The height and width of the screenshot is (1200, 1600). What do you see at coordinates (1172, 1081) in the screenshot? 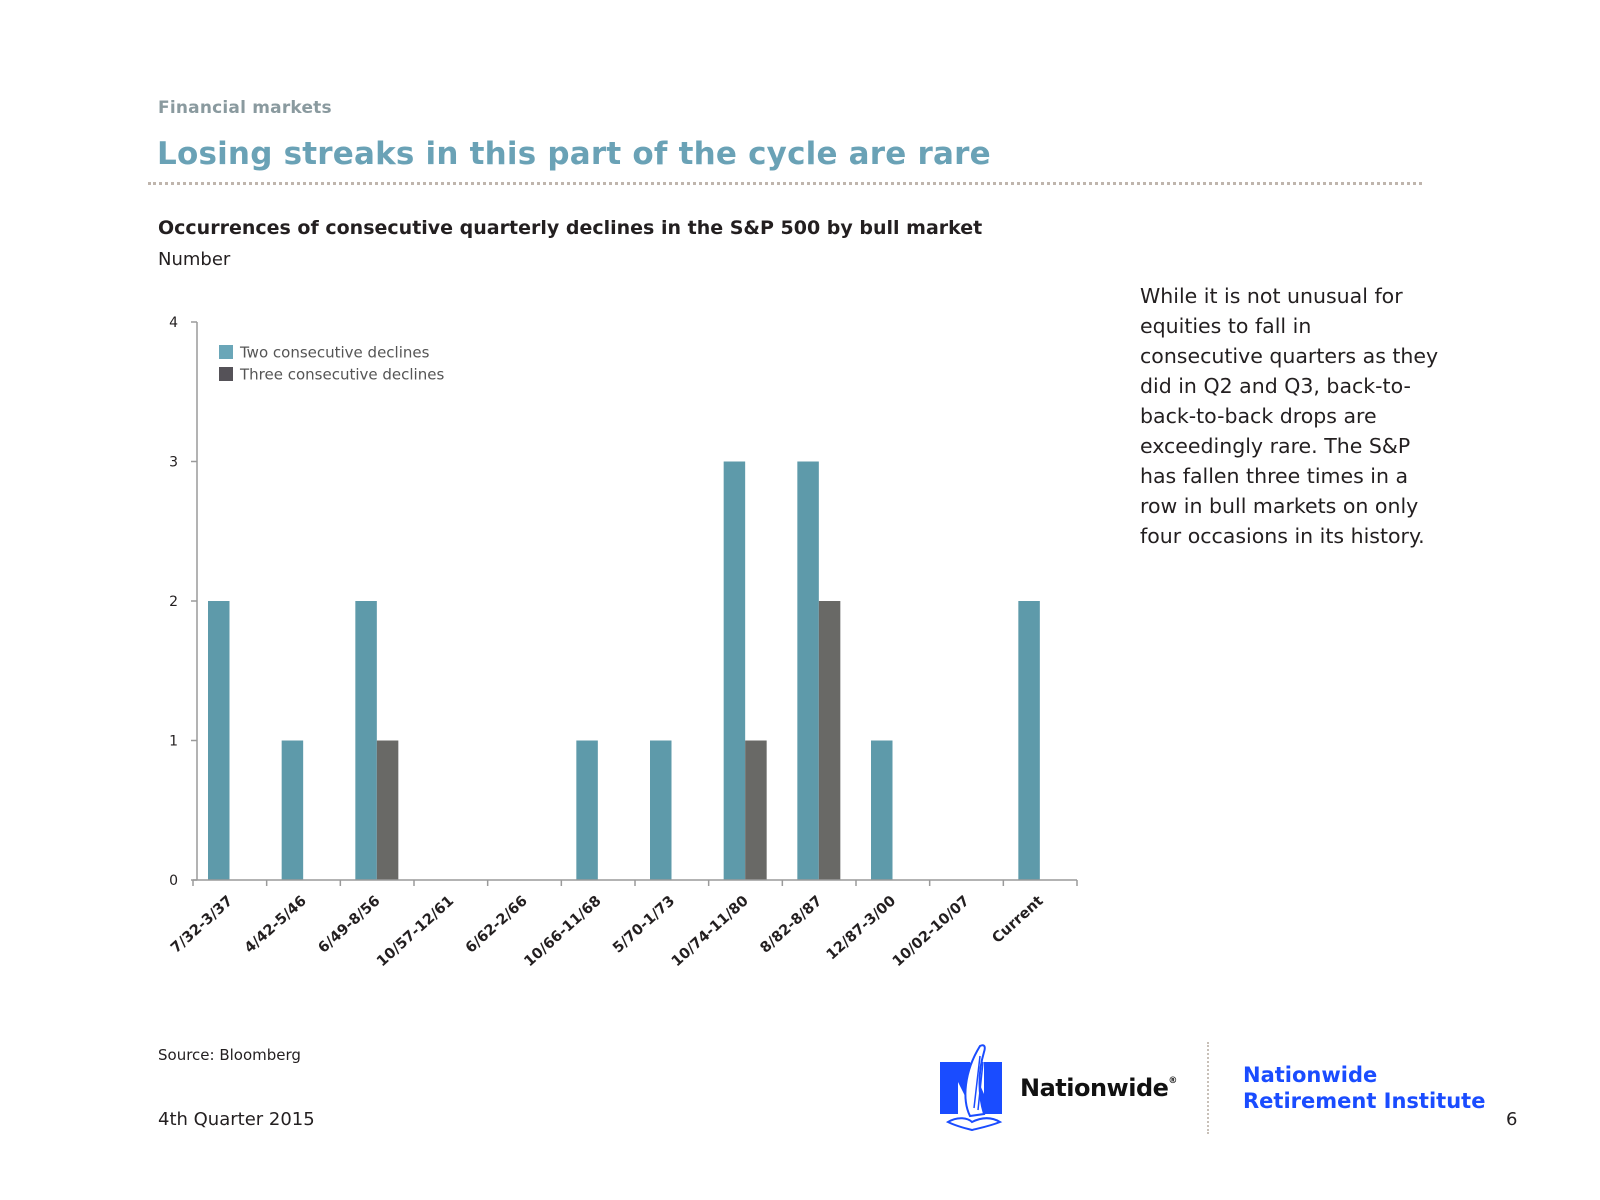
I see `registered-mark: ®` at bounding box center [1172, 1081].